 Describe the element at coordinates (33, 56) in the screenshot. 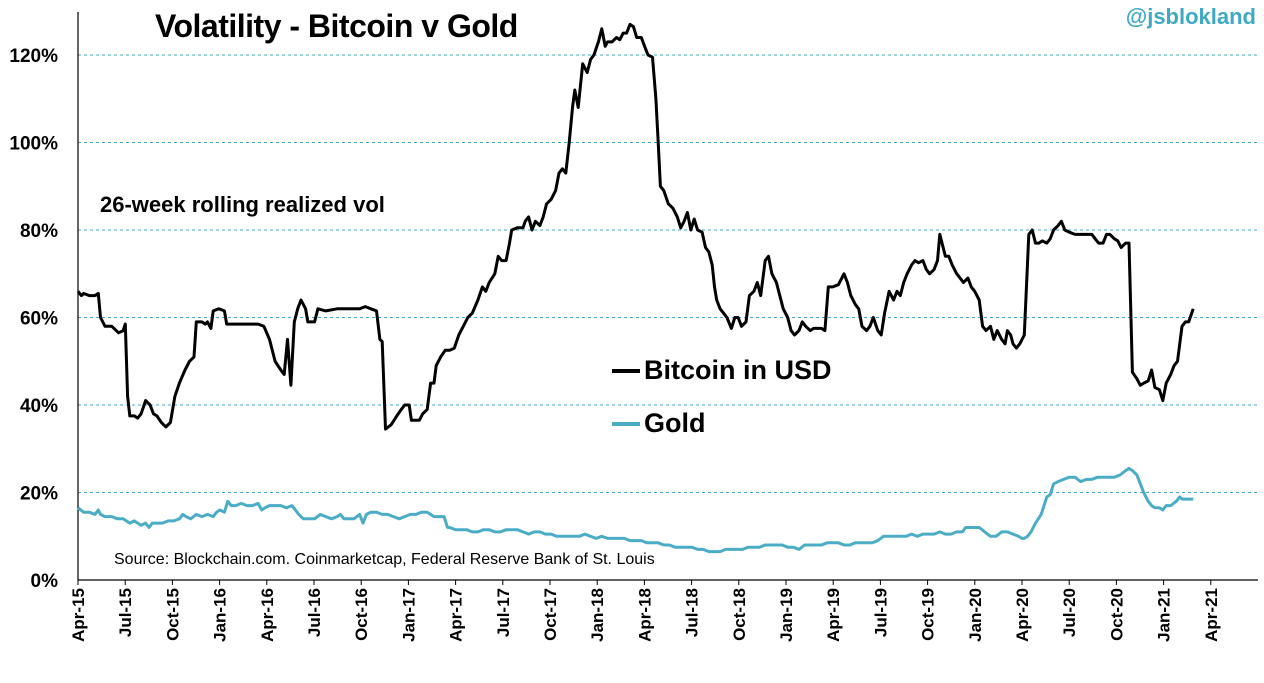

I see `y-tick-label: 120%` at that location.